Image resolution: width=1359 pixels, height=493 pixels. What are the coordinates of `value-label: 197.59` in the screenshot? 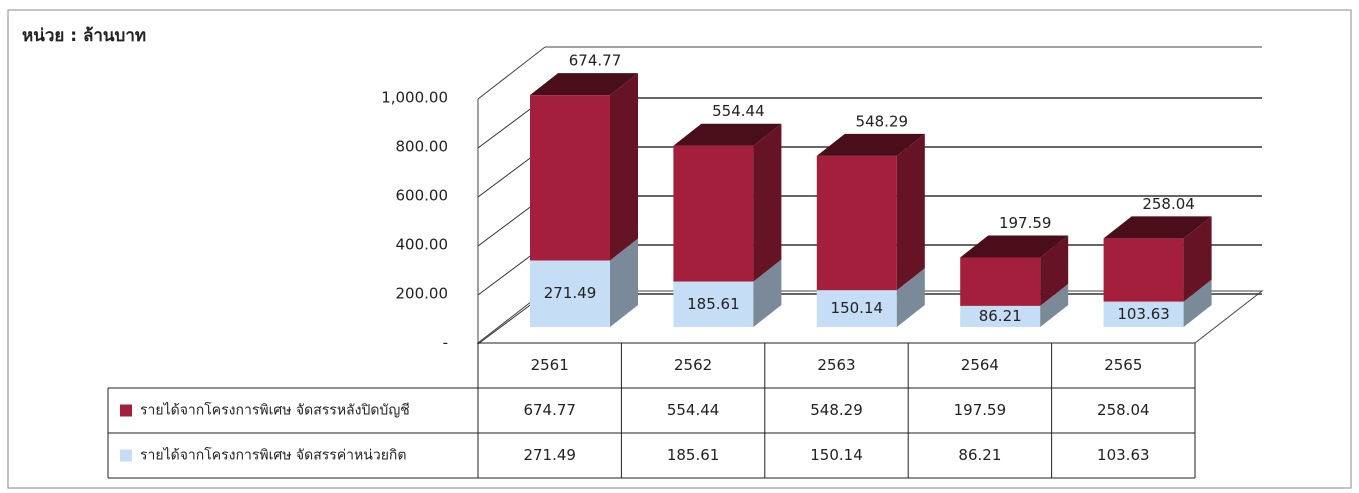 It's located at (1025, 223).